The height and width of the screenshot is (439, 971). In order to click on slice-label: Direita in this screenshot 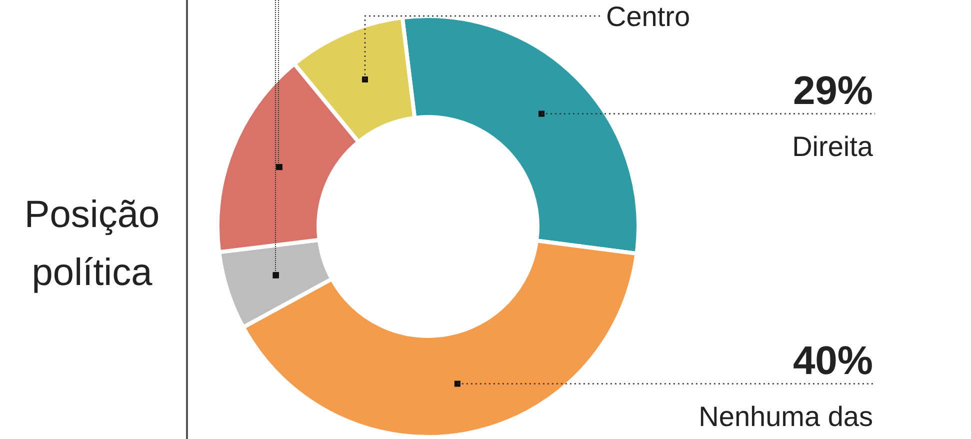, I will do `click(833, 146)`.